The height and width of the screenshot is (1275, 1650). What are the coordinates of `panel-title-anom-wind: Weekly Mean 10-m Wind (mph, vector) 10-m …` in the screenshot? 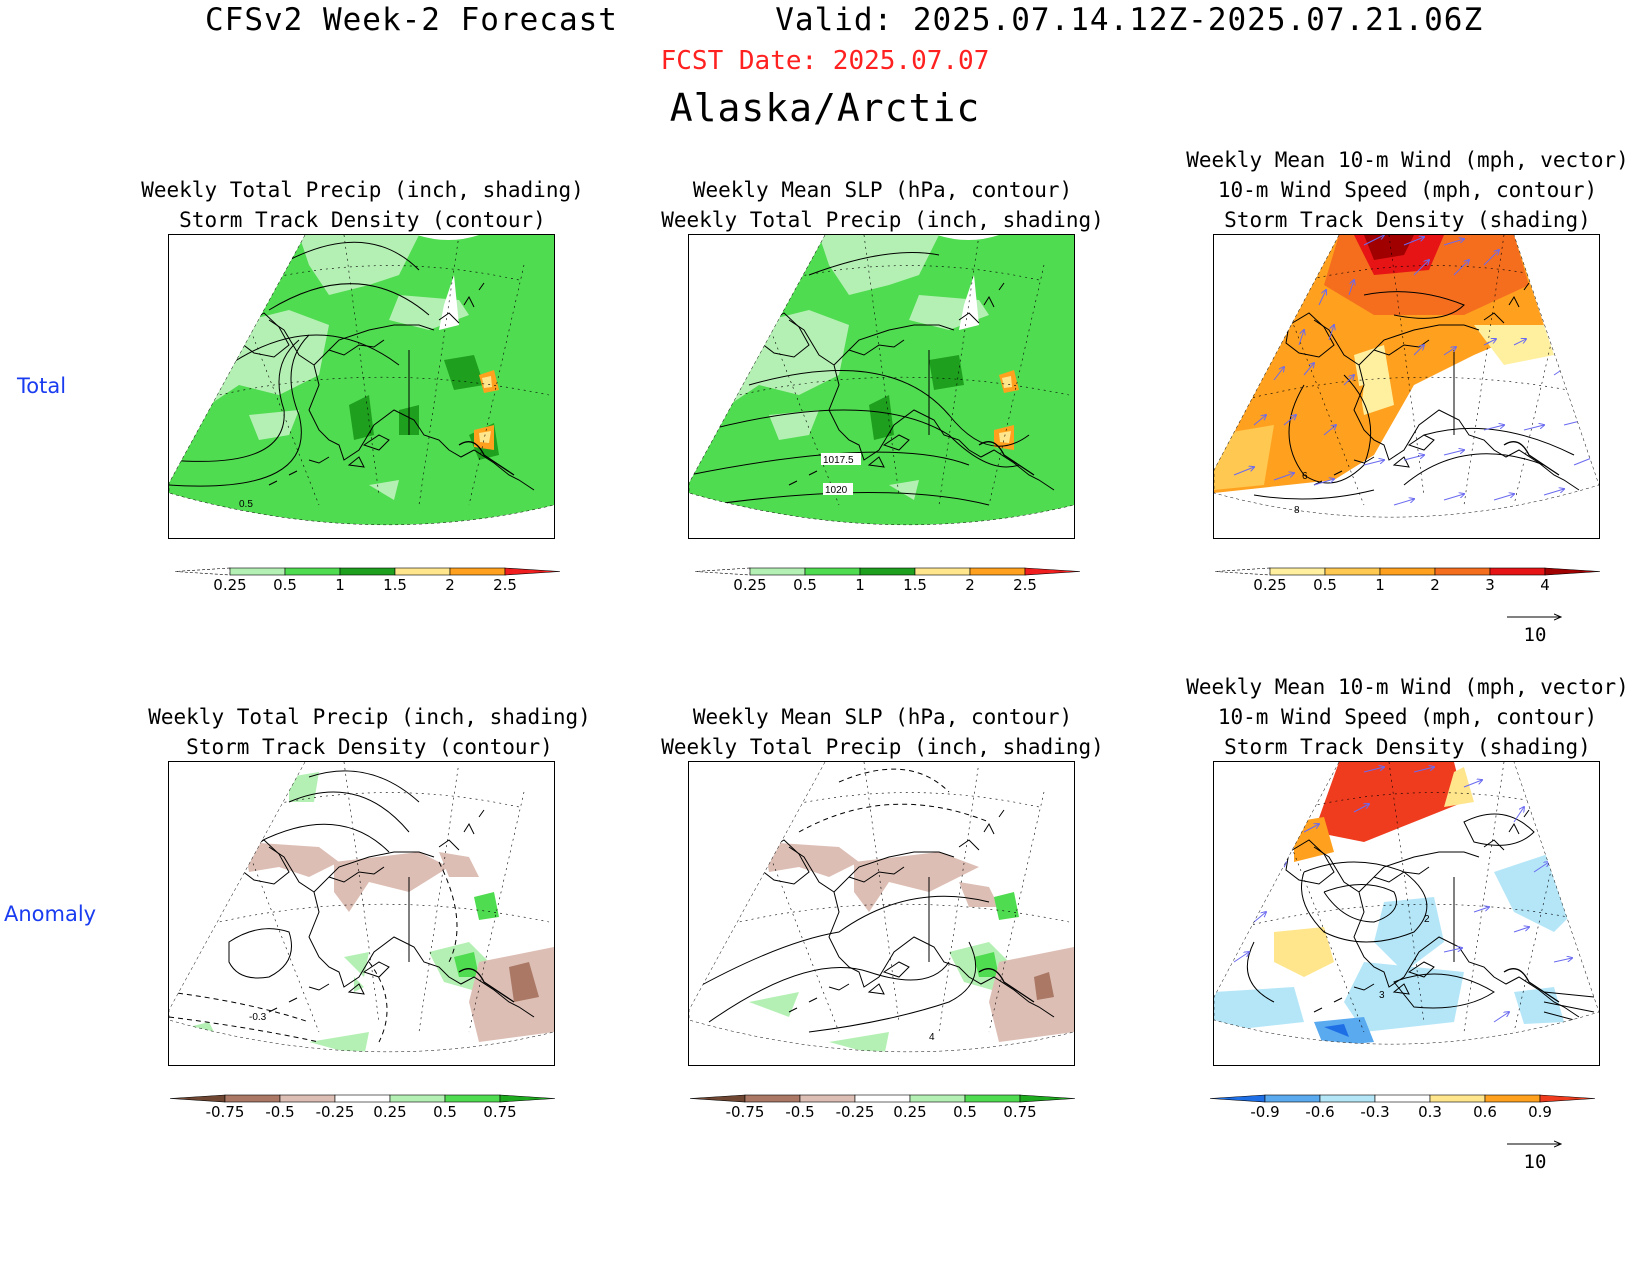 It's located at (1407, 717).